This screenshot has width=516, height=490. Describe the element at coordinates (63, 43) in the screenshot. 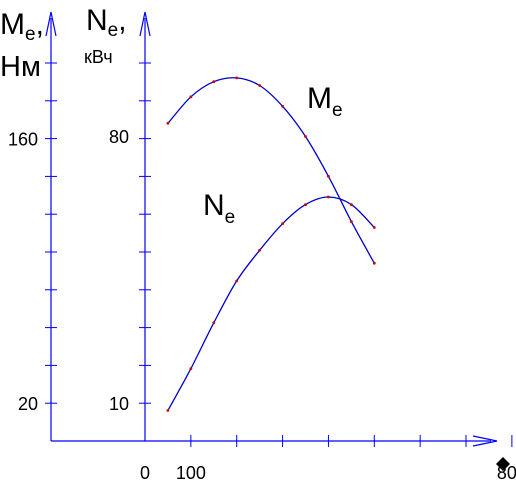

I see `axis-titles: Me, Нм Ne, кВч` at that location.